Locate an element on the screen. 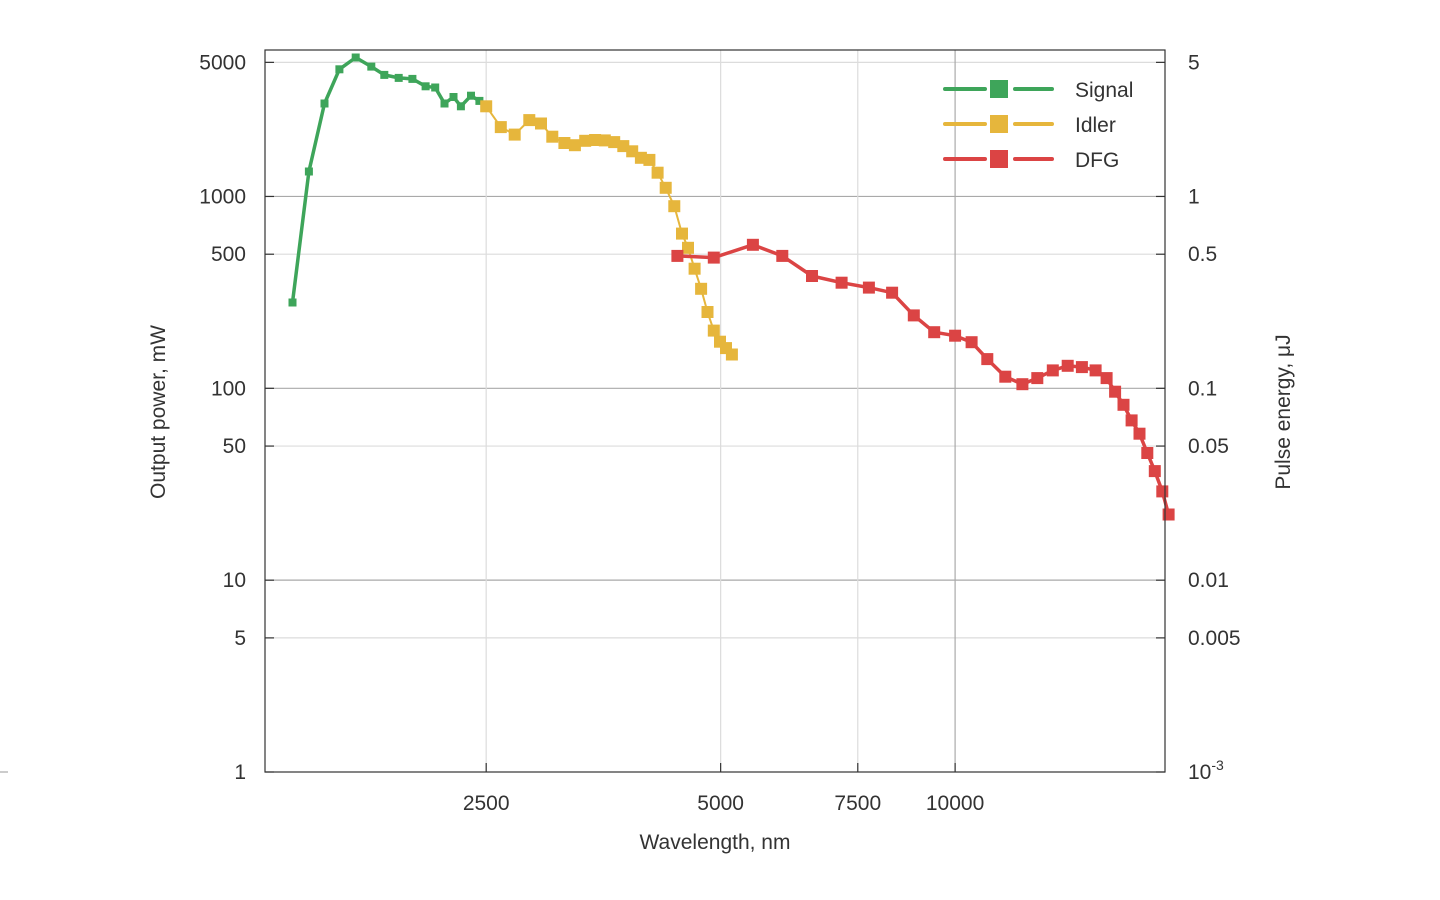 This screenshot has width=1440, height=900. legend-item: Signal is located at coordinates (1038, 90).